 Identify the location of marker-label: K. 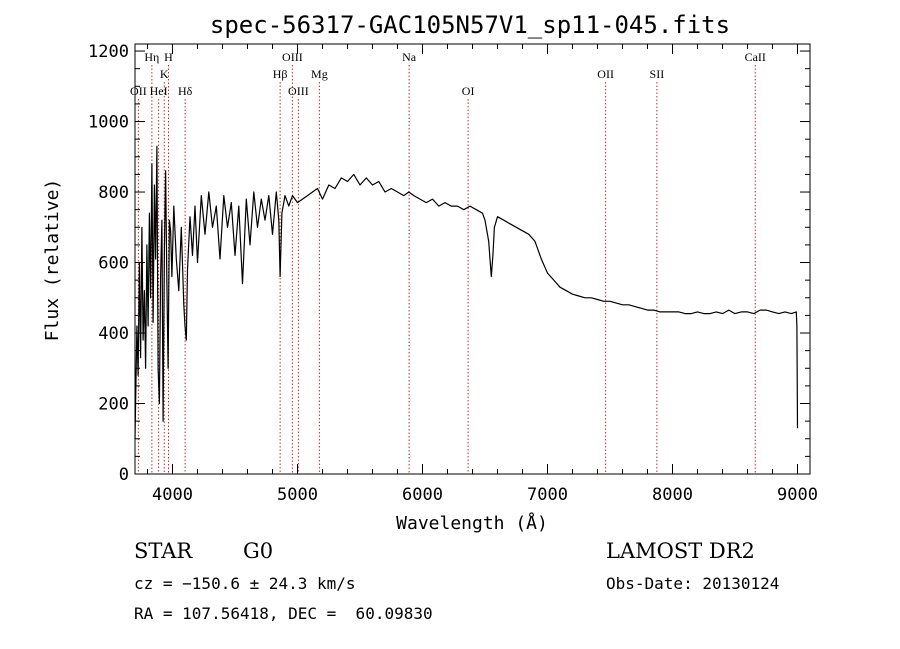
(164, 74).